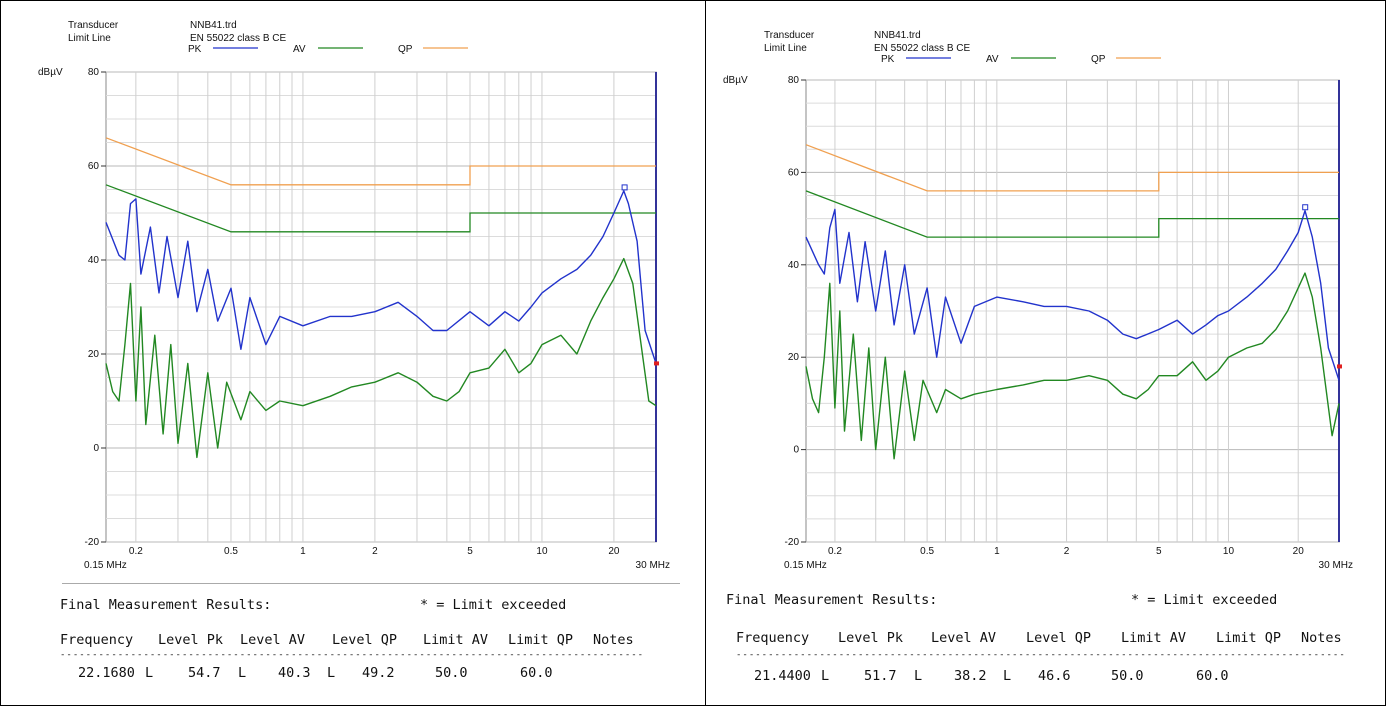 The height and width of the screenshot is (706, 1386). I want to click on result-level-pk: 51.7, so click(880, 676).